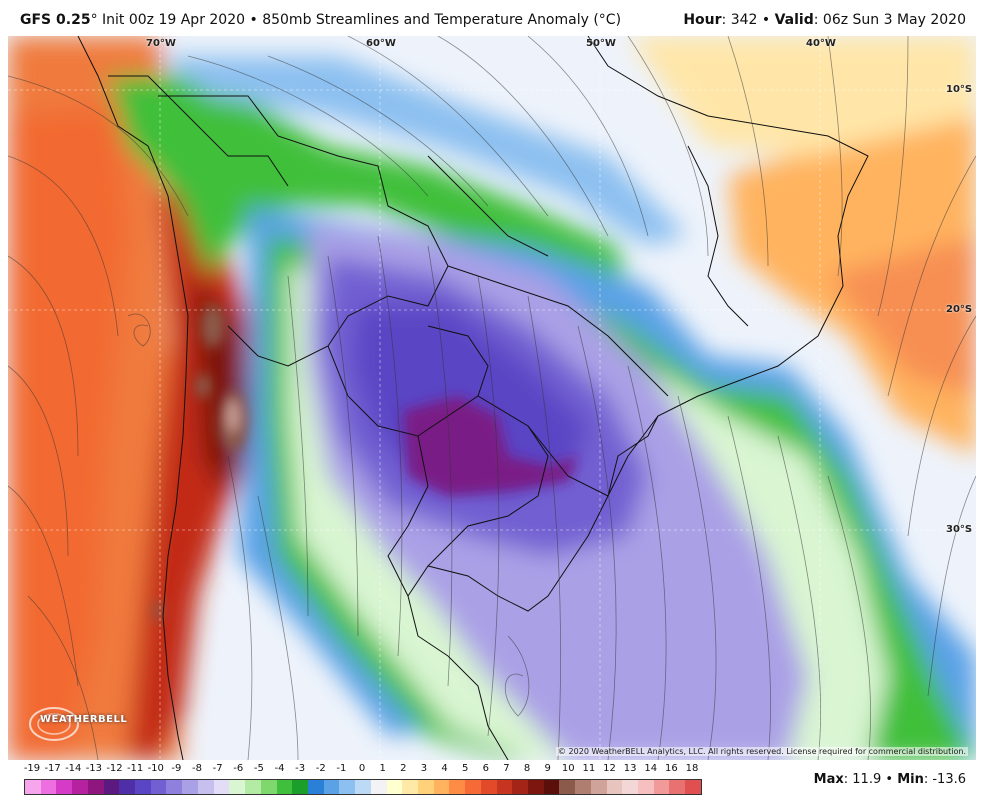 This screenshot has width=984, height=808. Describe the element at coordinates (959, 529) in the screenshot. I see `lat-label-30s: 30°S` at that location.